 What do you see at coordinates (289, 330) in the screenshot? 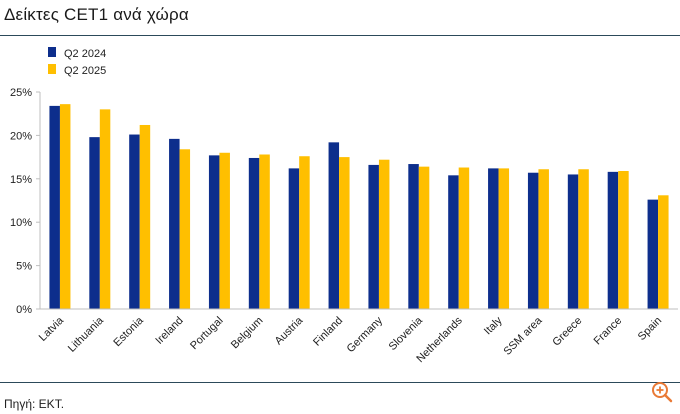
I see `x-tick-label-austria: Austria` at bounding box center [289, 330].